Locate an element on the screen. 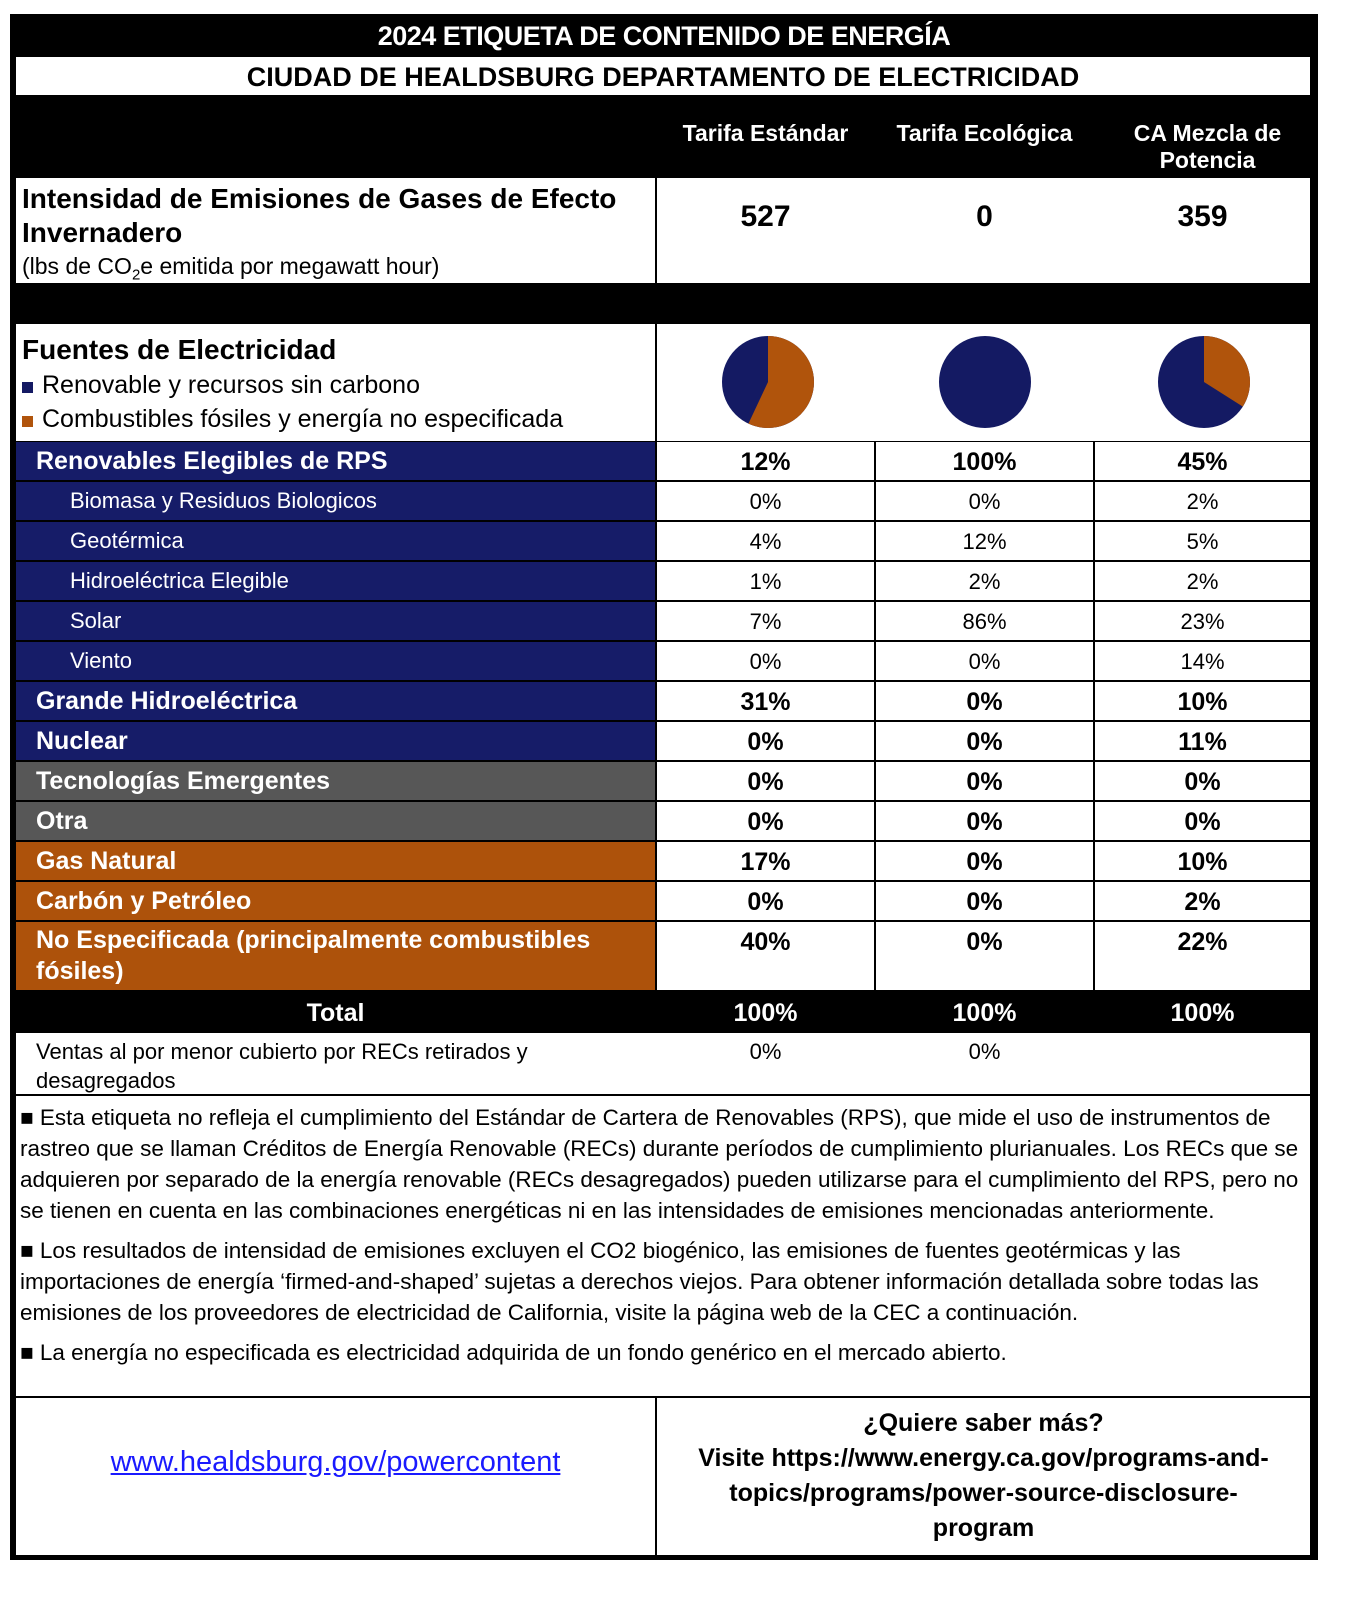 The height and width of the screenshot is (1603, 1360). source-value-green: 86% is located at coordinates (984, 621).